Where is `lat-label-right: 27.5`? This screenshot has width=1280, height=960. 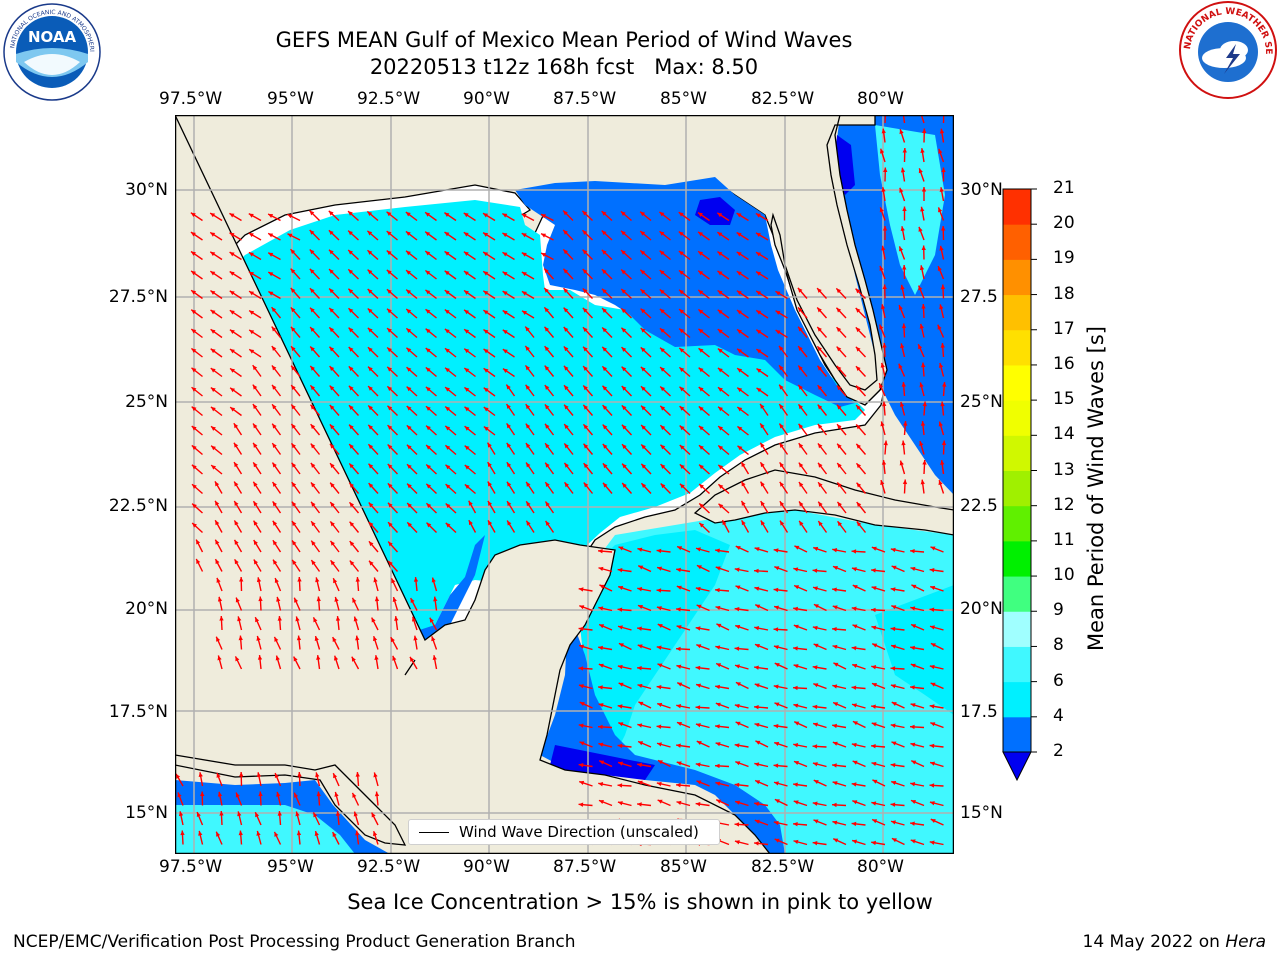 lat-label-right: 27.5 is located at coordinates (979, 297).